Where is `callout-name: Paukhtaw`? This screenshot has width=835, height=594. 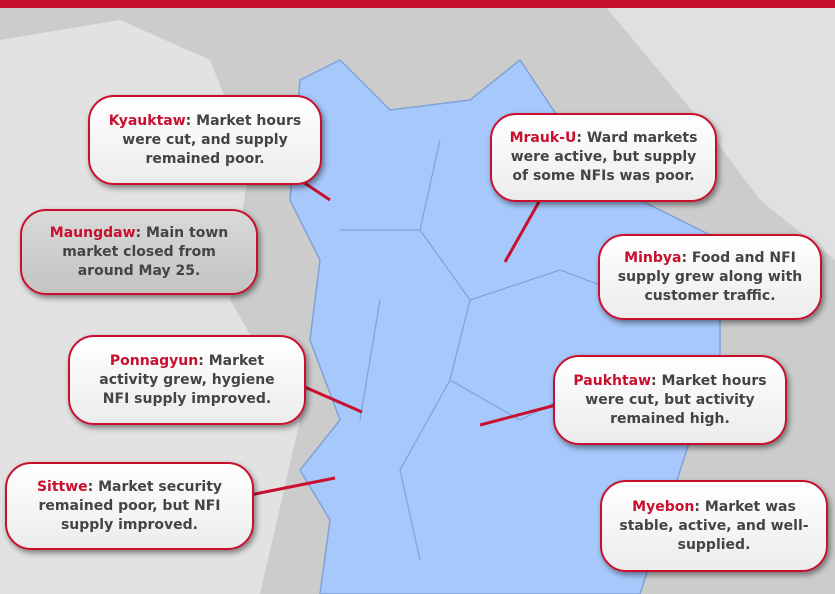 callout-name: Paukhtaw is located at coordinates (612, 380).